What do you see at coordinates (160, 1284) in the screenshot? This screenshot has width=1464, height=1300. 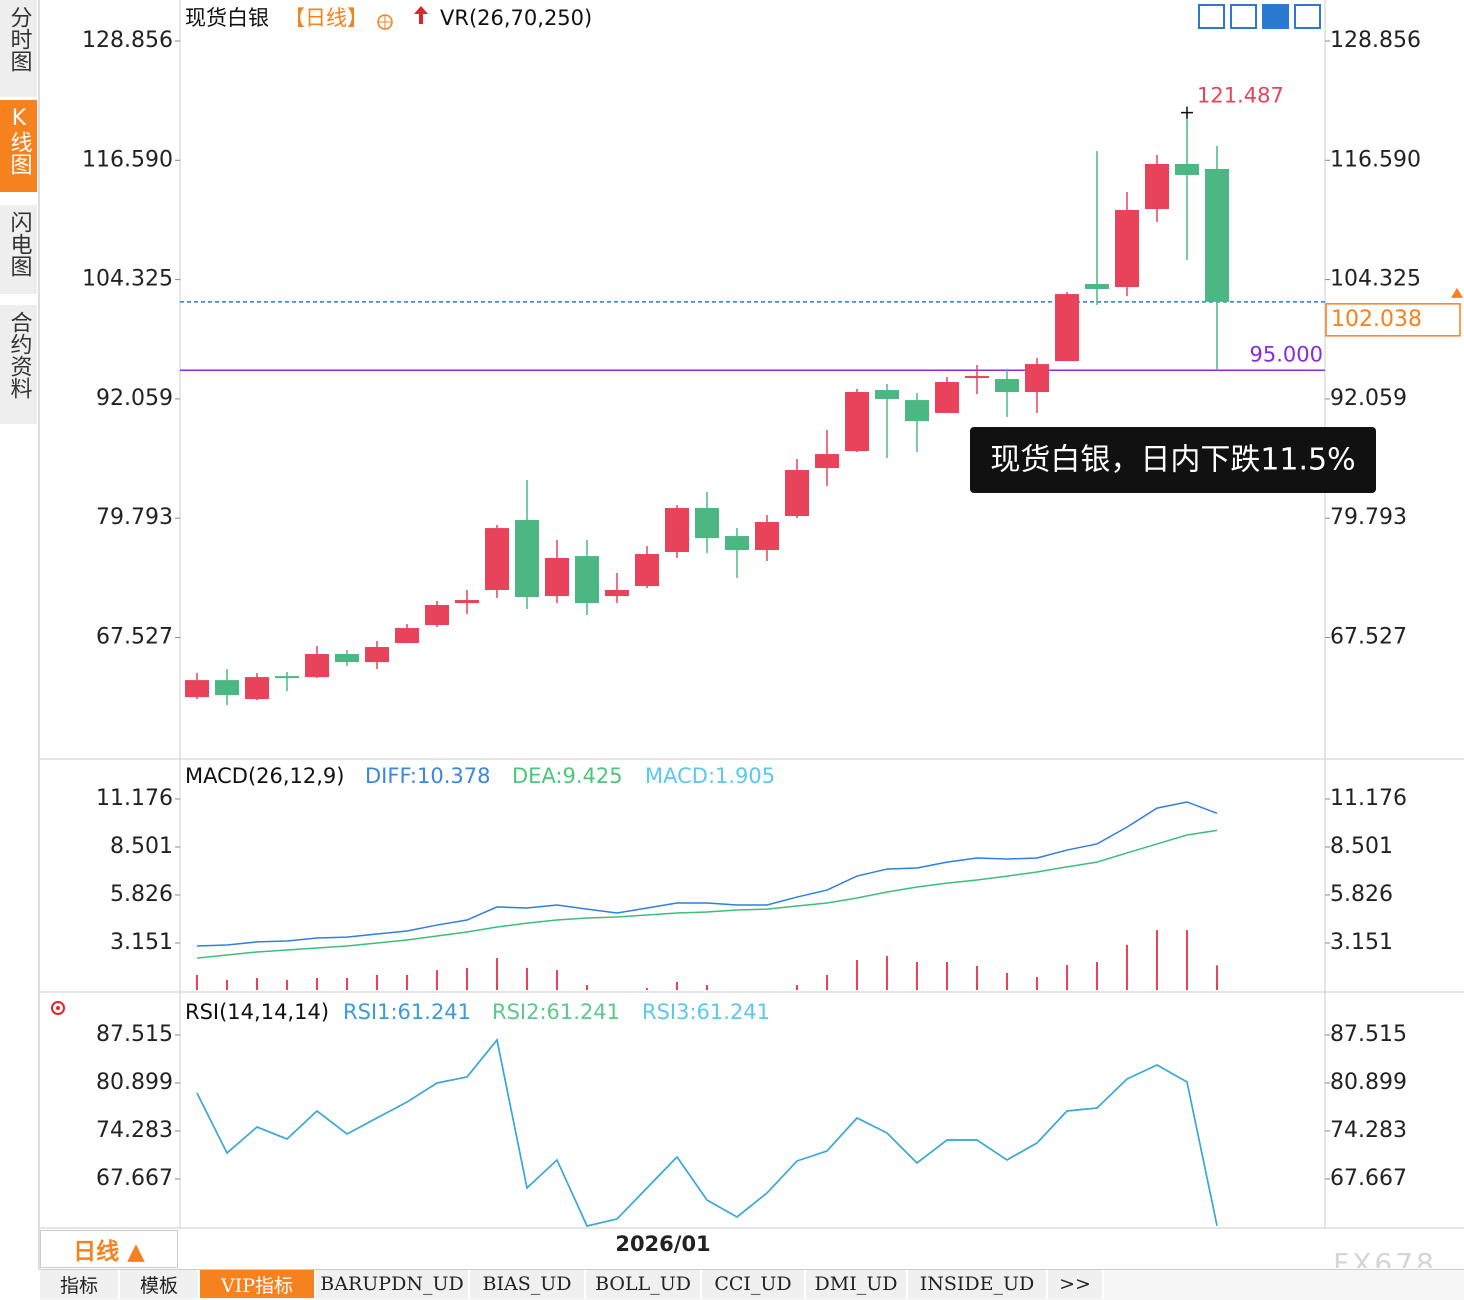 I see `bottom-tab: 模板` at bounding box center [160, 1284].